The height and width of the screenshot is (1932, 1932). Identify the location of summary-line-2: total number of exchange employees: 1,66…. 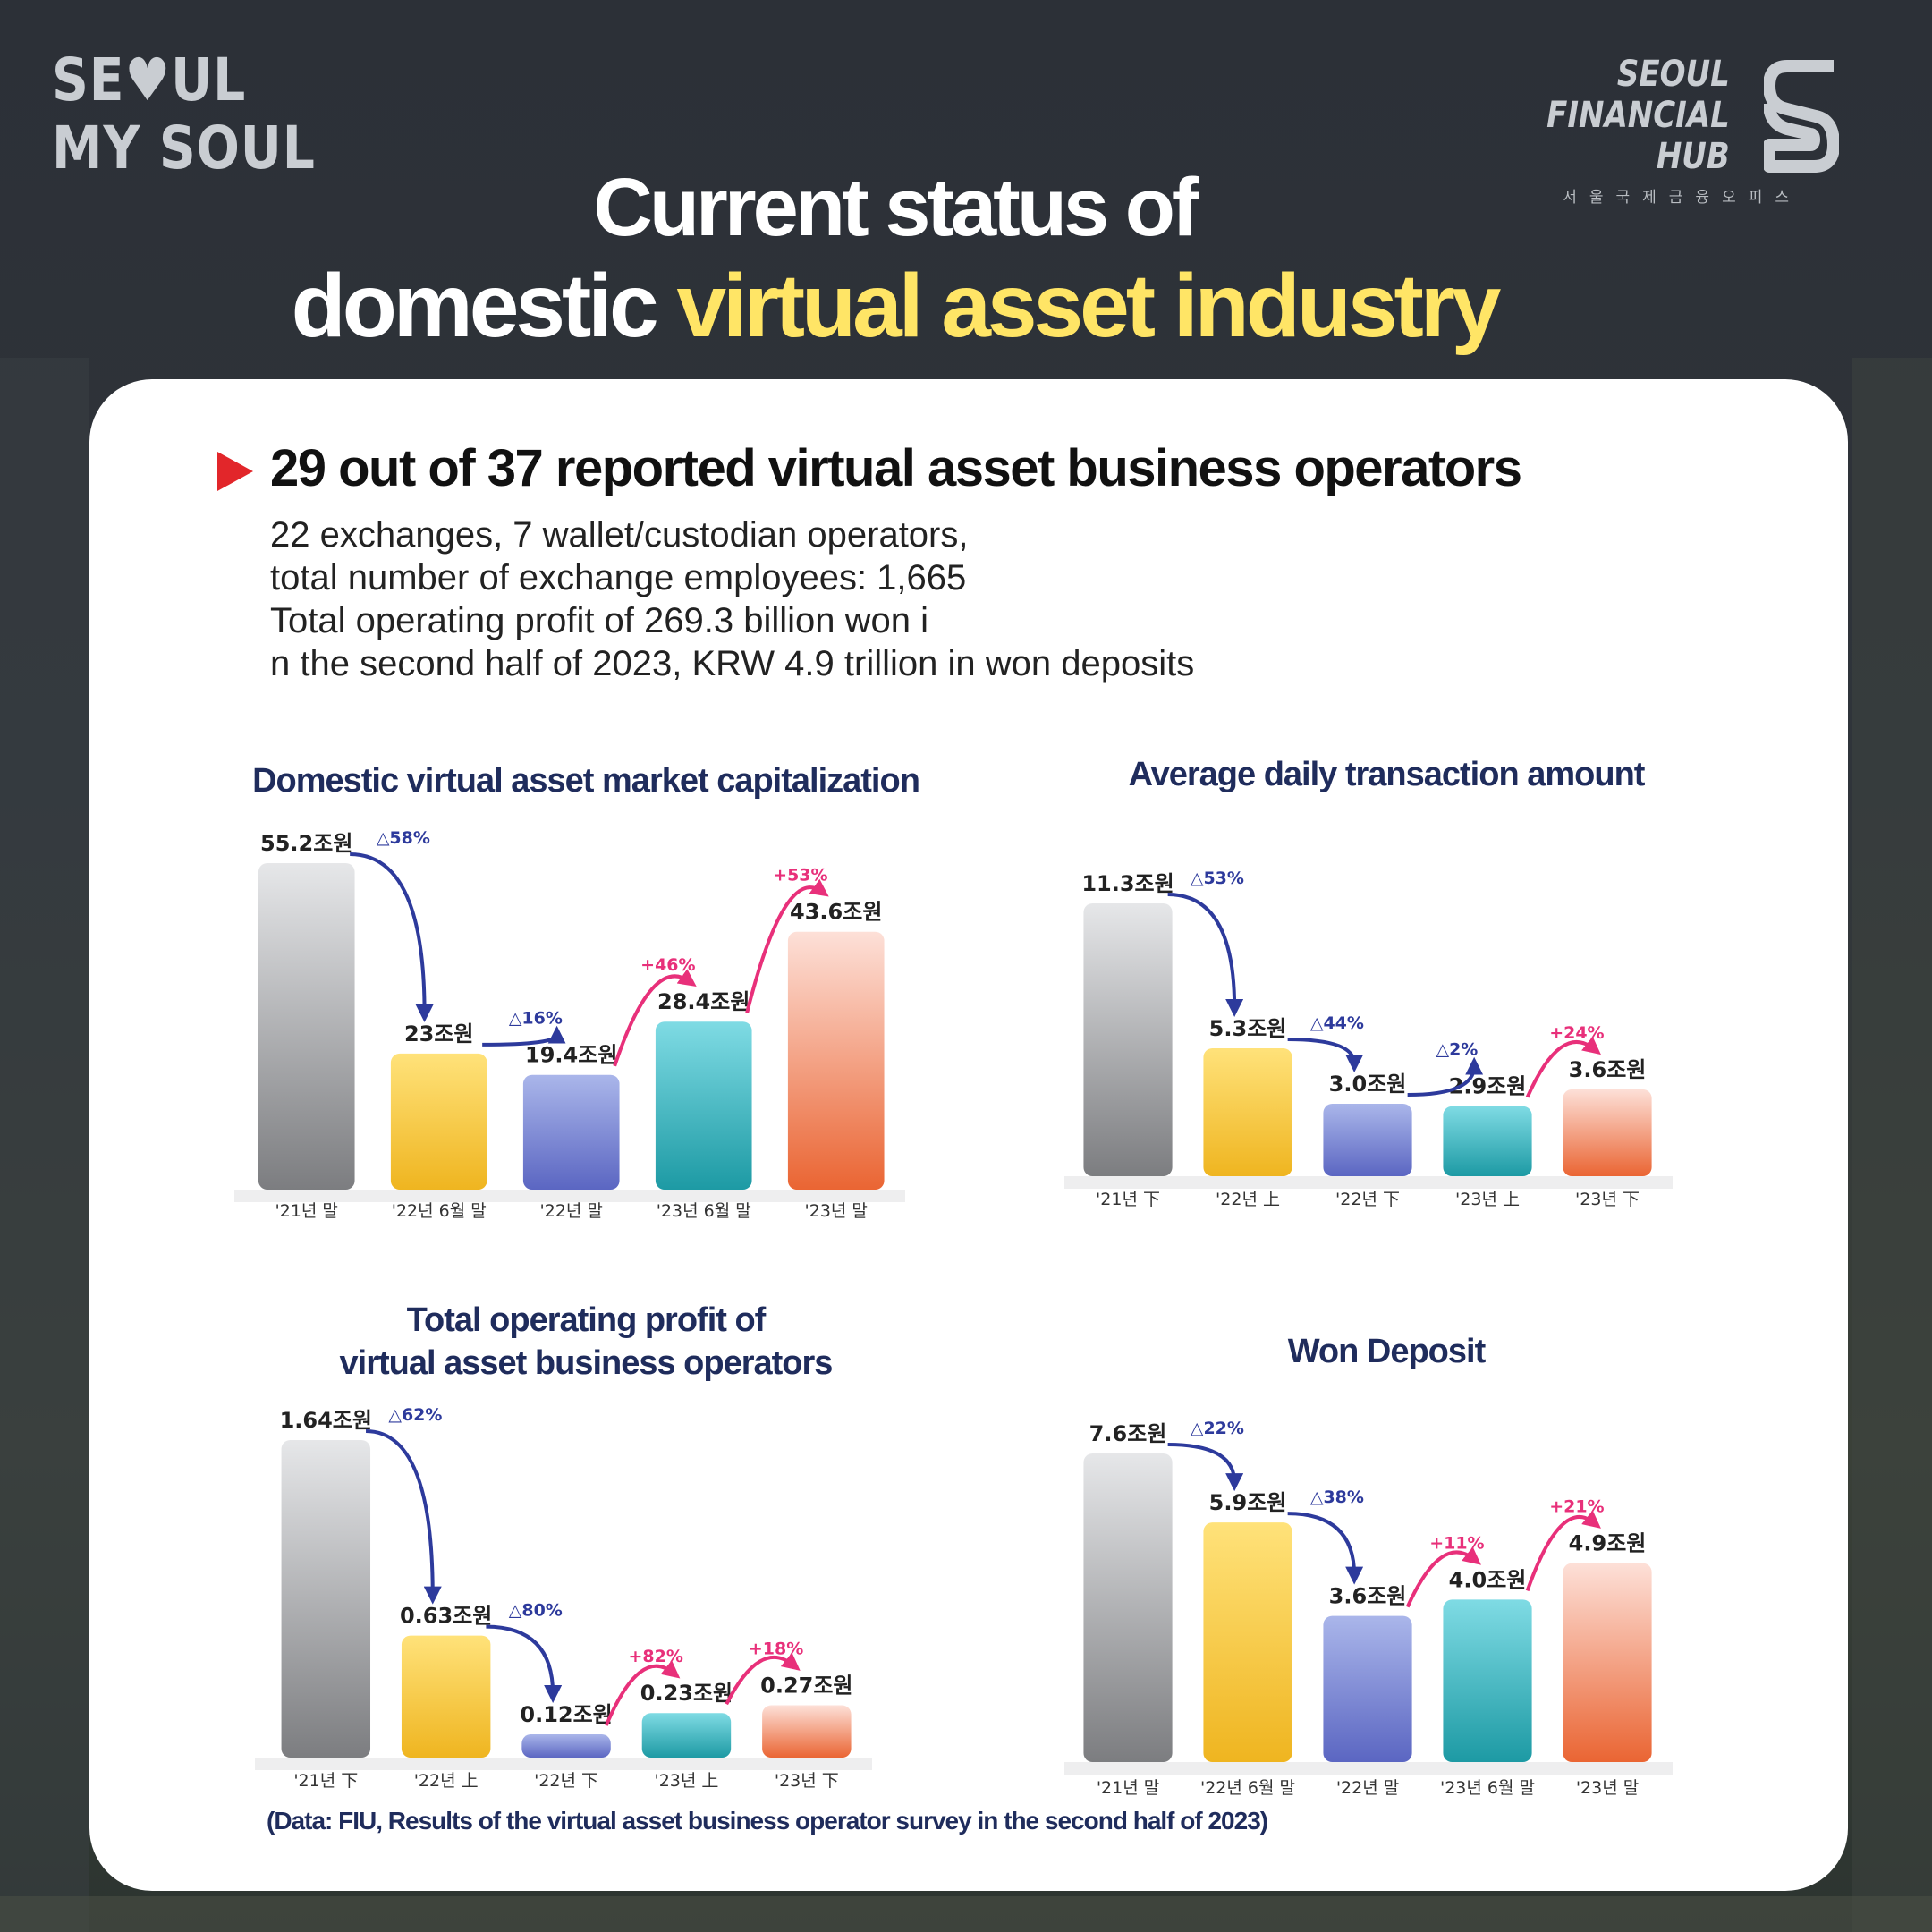
(618, 577).